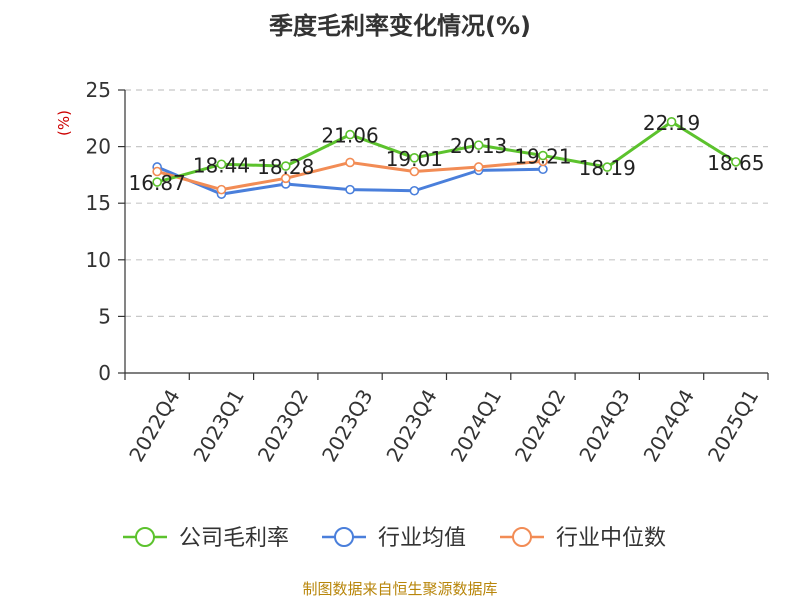  I want to click on data-label: 22.19, so click(671, 123).